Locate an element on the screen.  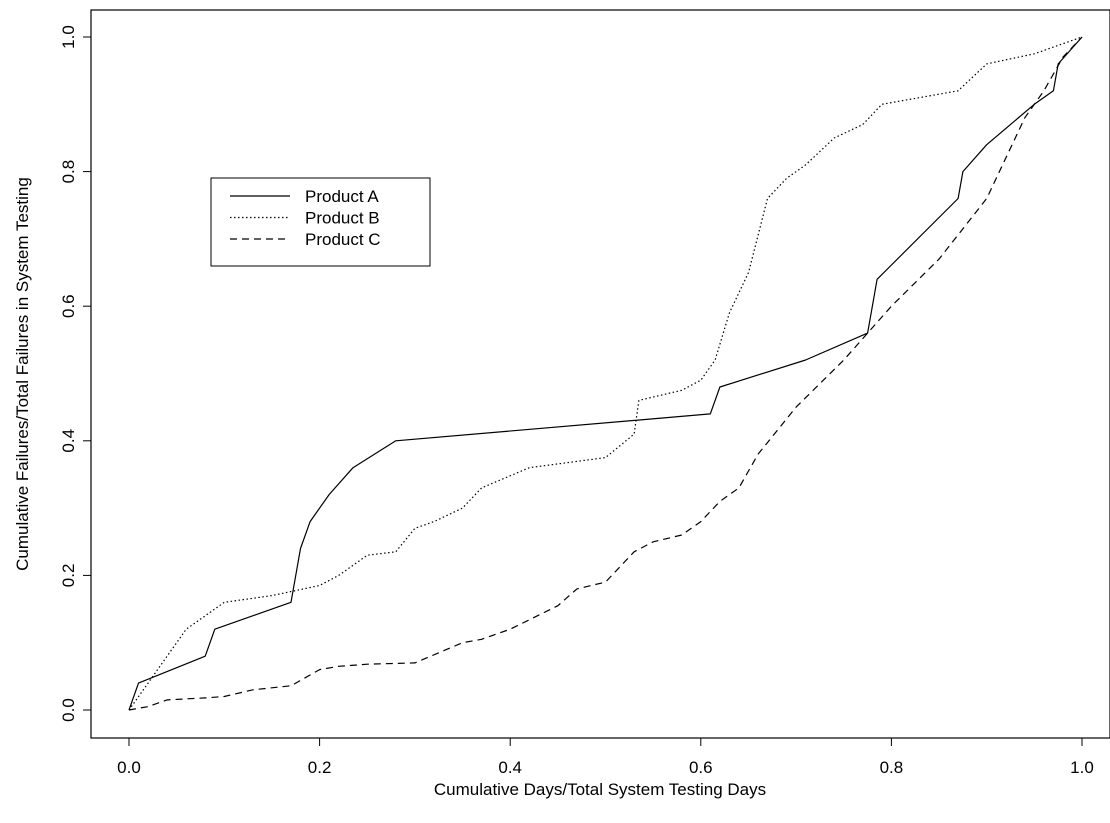
legend-label: Product B is located at coordinates (342, 218).